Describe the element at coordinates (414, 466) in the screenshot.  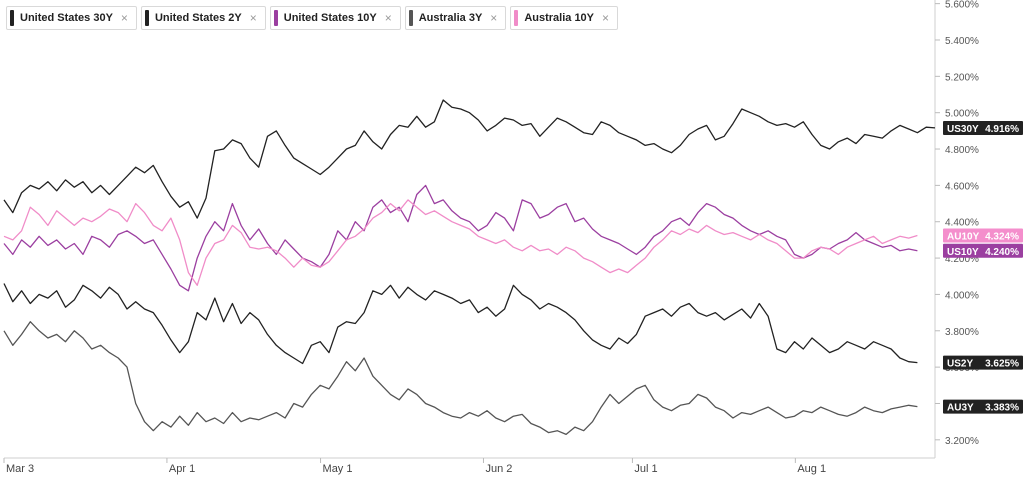
I see `x-axis: Mar 3 Apr 1 May 1 Jun 2 Jul 1 Aug 1` at that location.